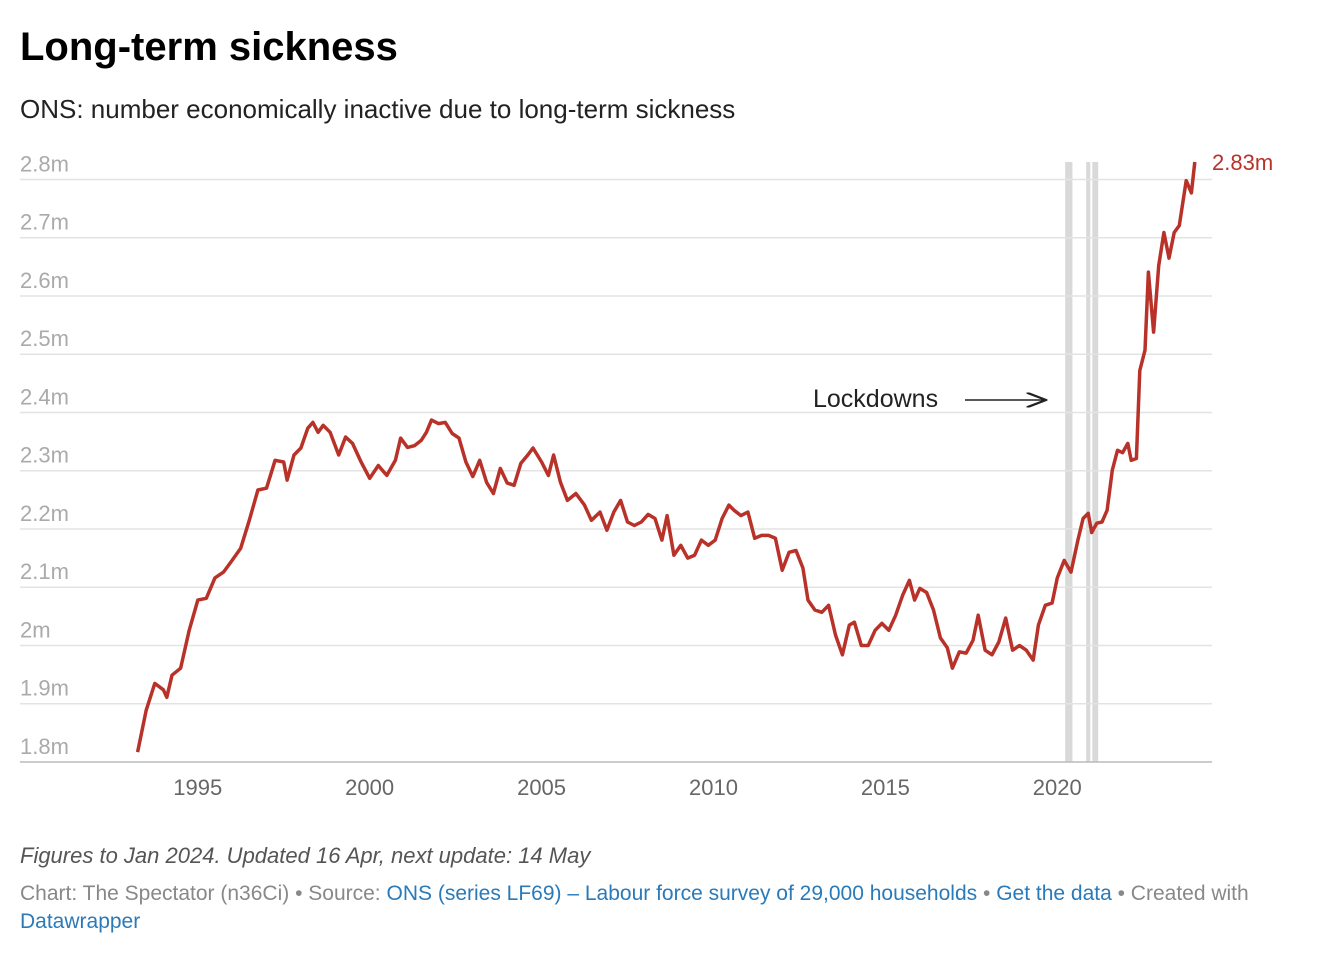 This screenshot has width=1338, height=960. I want to click on credit-text: Chart: The Spectator (n36Ci) • Source:, so click(200, 893).